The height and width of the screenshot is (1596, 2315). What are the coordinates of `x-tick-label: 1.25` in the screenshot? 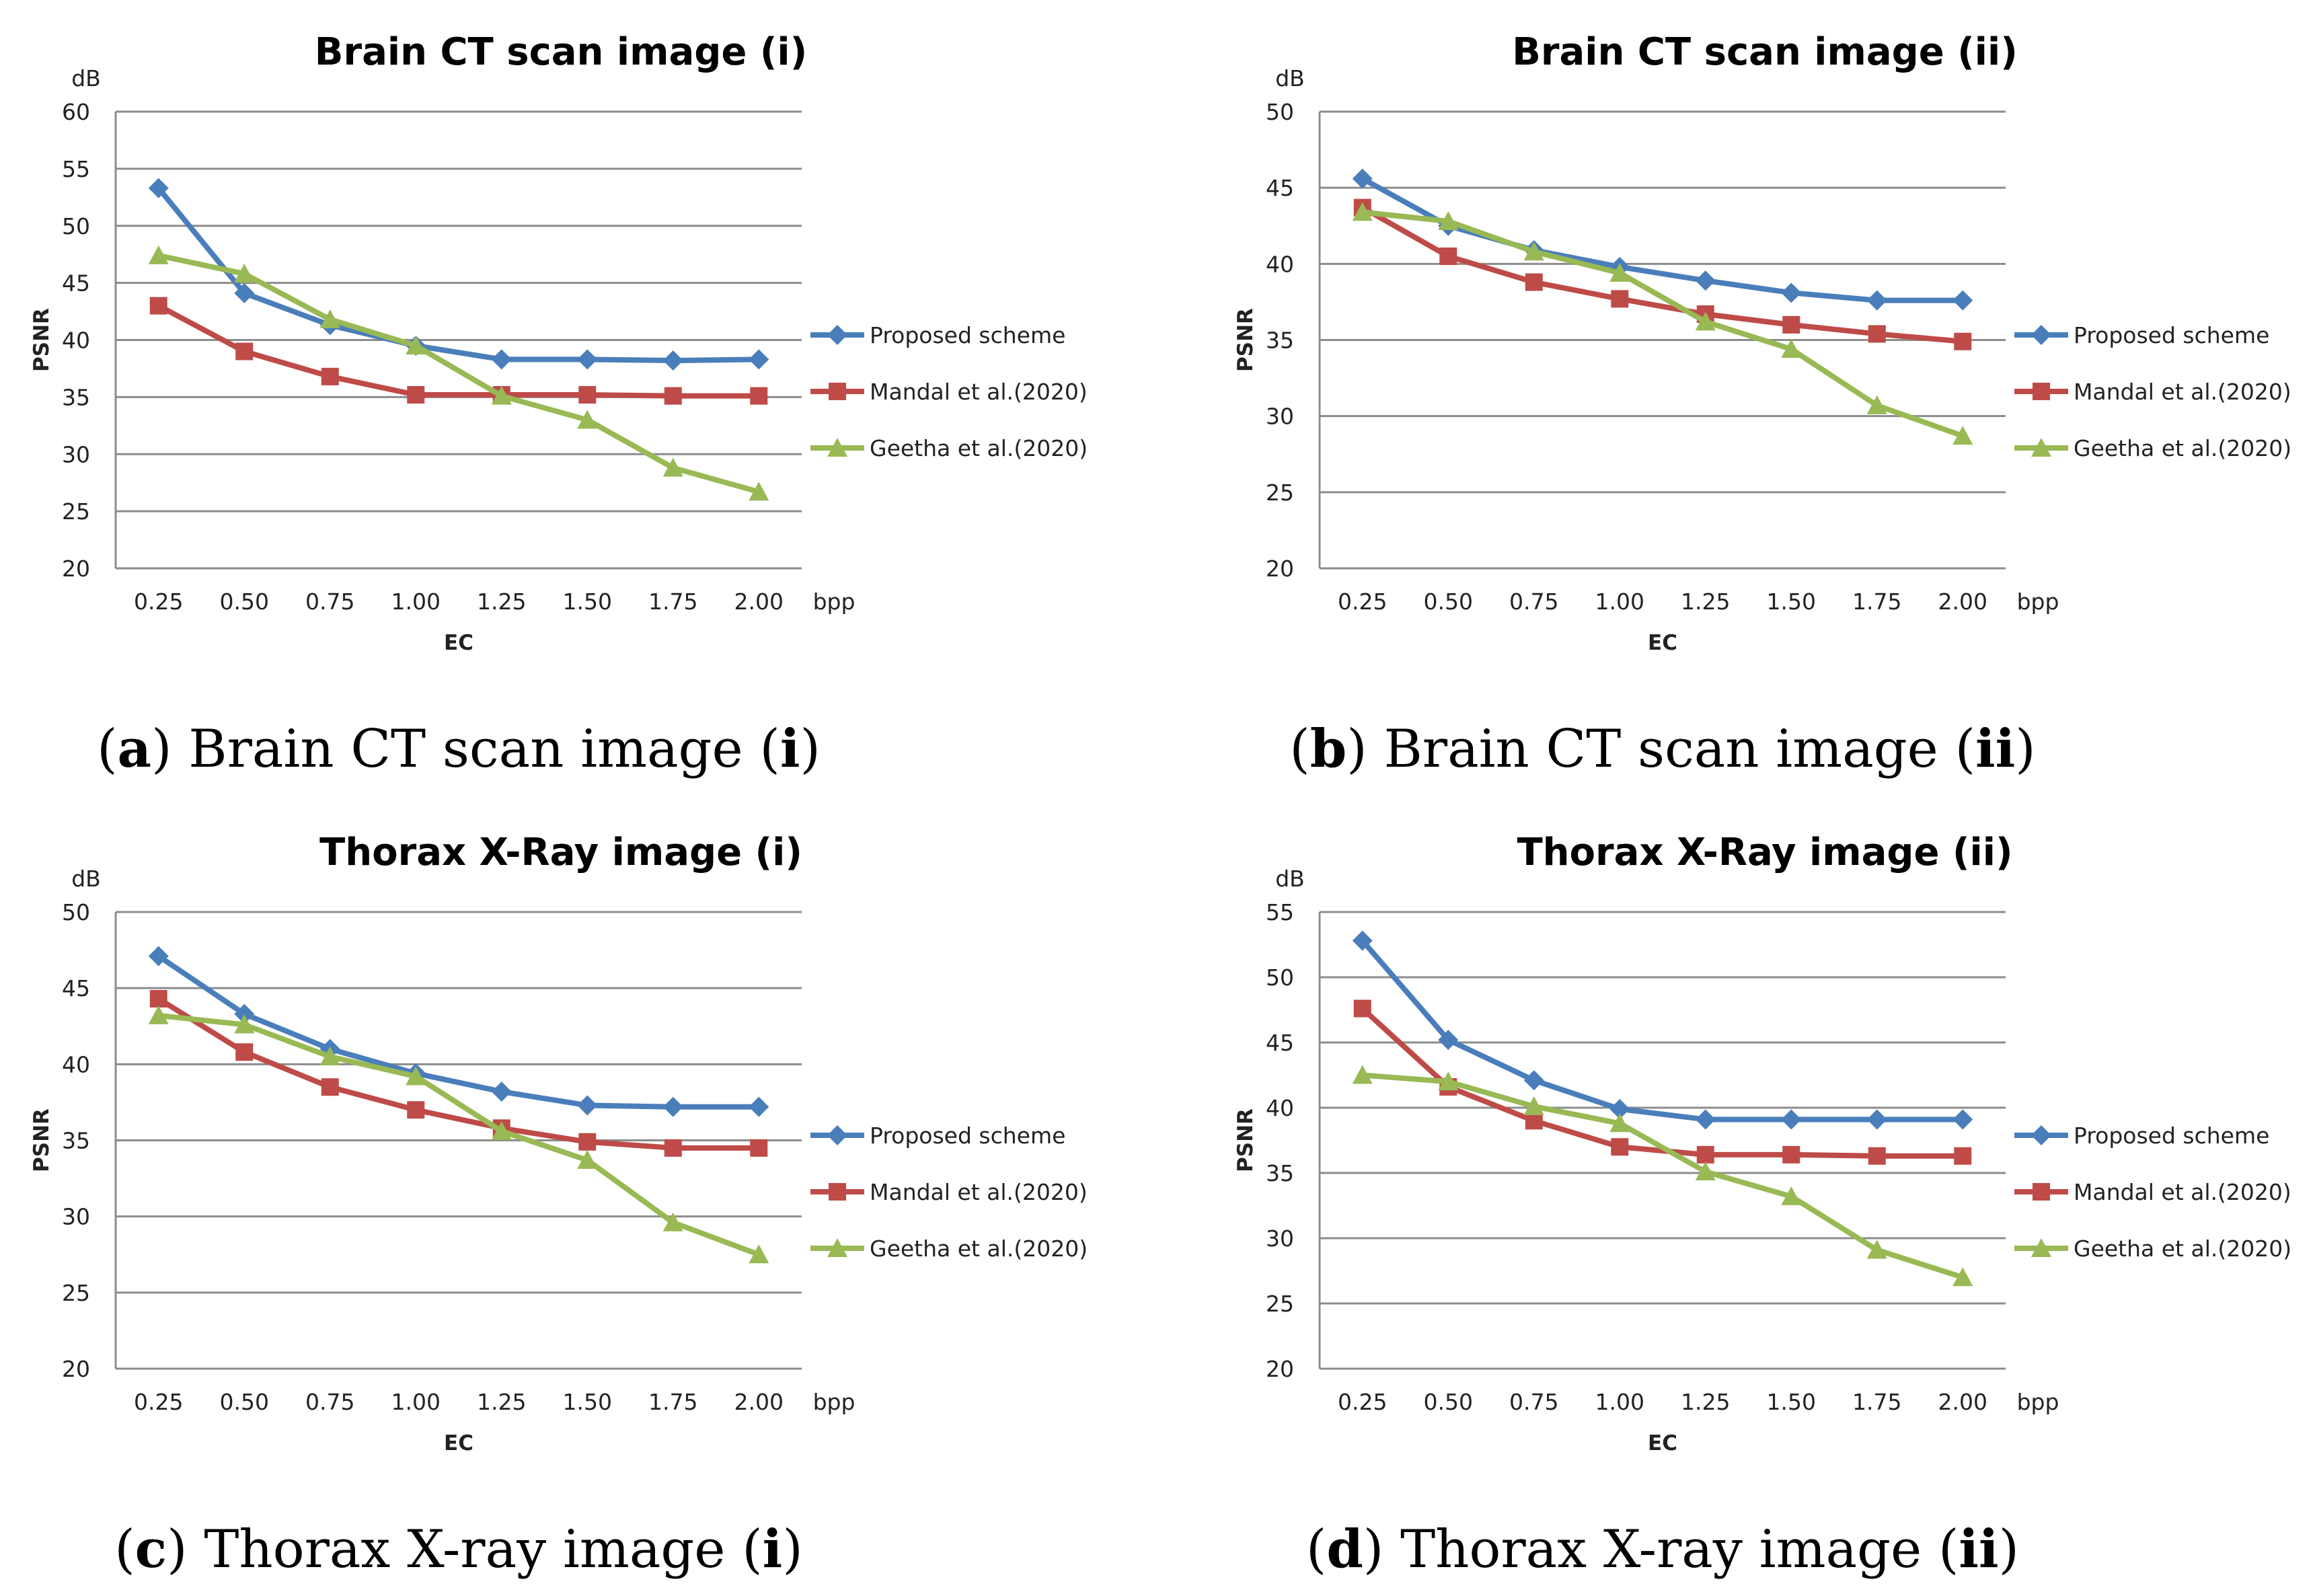 It's located at (502, 1402).